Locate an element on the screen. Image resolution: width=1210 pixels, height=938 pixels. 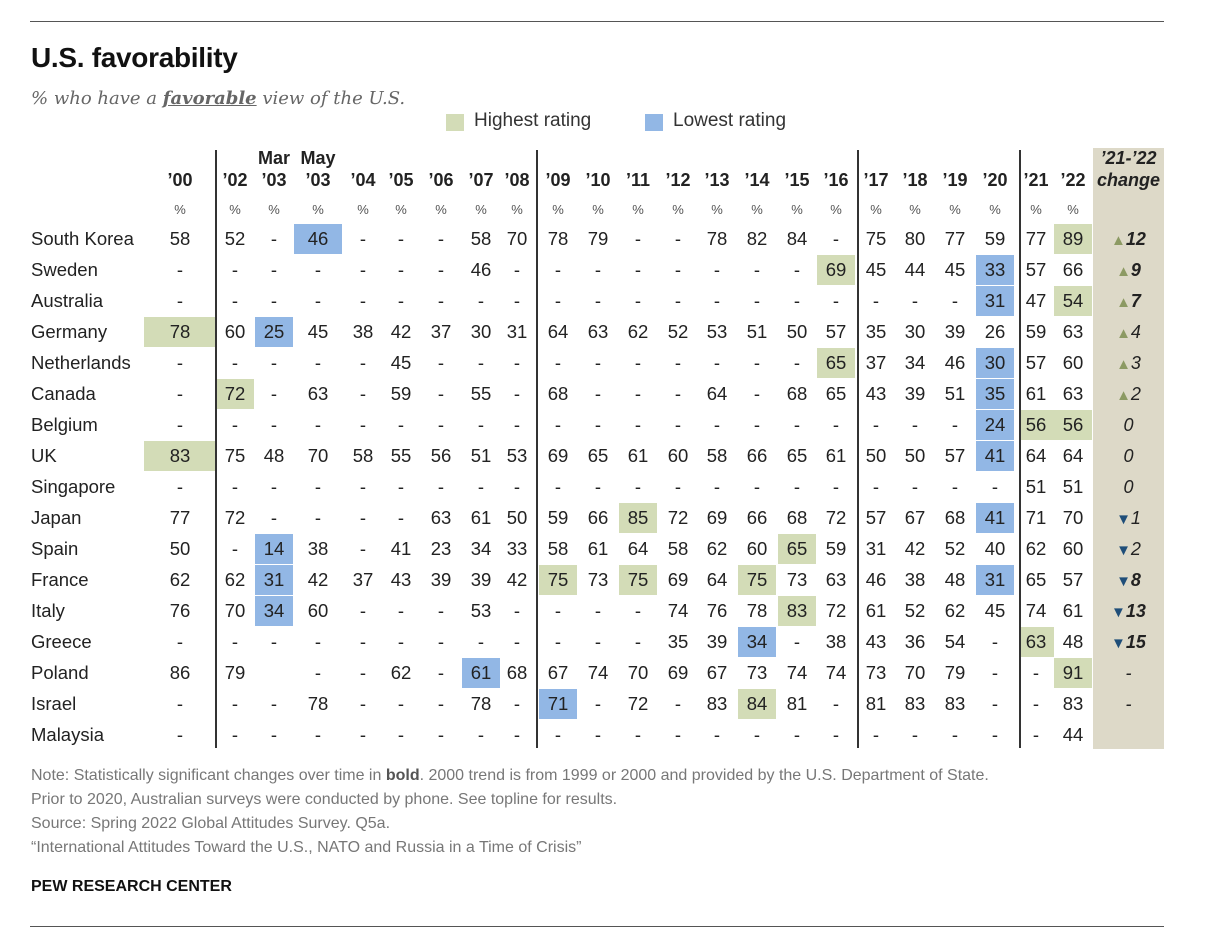
table-cell: 58 is located at coordinates (717, 455).